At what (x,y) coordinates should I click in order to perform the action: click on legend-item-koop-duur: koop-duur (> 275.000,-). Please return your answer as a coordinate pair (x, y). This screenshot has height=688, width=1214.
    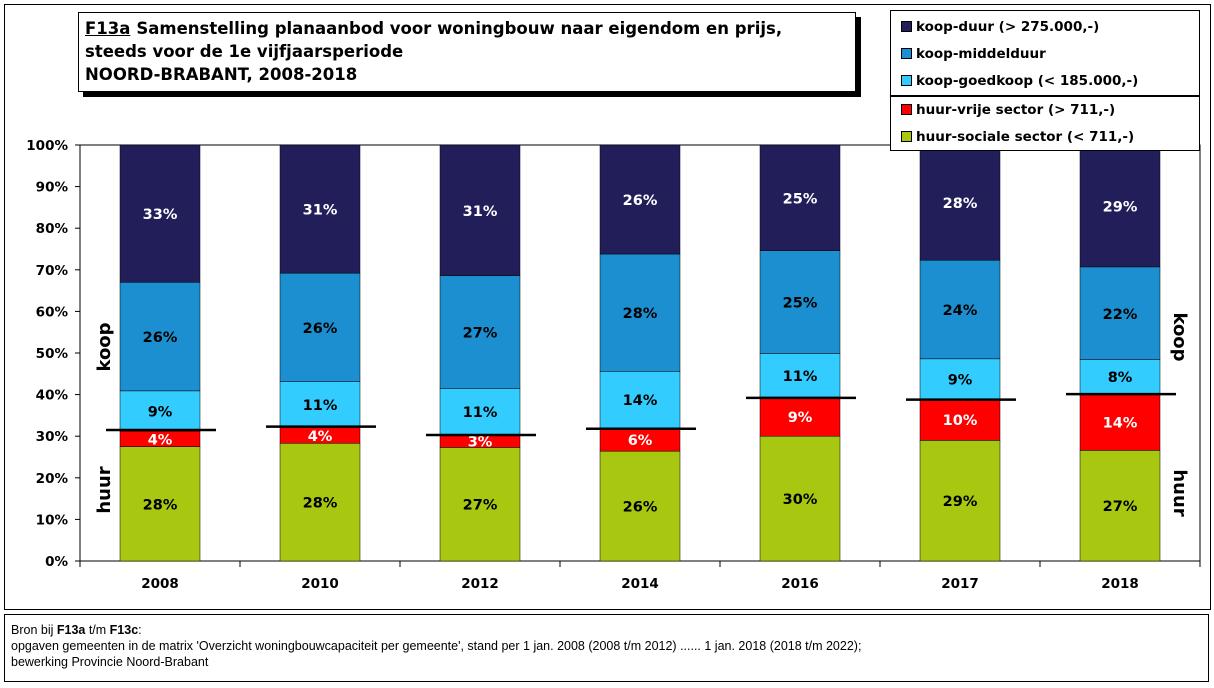
    Looking at the image, I should click on (1000, 27).